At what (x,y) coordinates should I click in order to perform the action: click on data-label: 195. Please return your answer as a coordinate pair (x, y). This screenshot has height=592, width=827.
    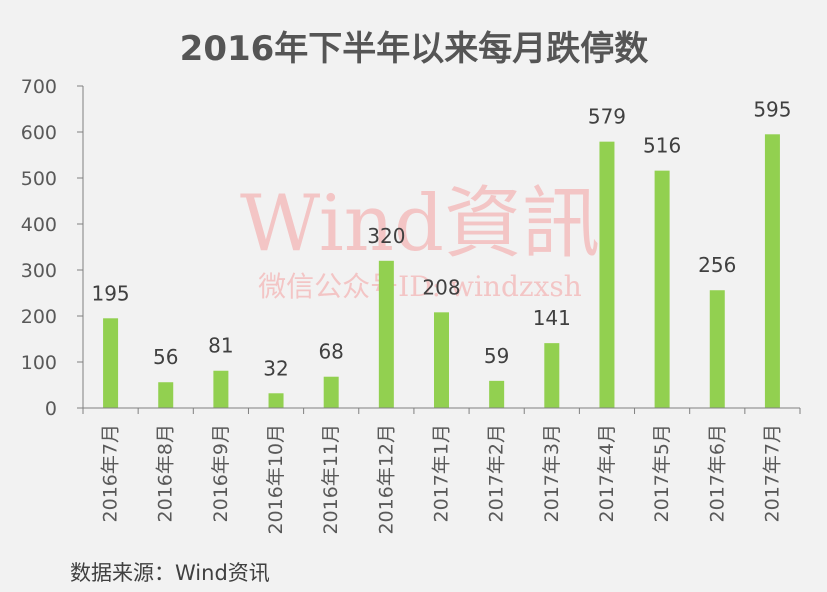
    Looking at the image, I should click on (110, 293).